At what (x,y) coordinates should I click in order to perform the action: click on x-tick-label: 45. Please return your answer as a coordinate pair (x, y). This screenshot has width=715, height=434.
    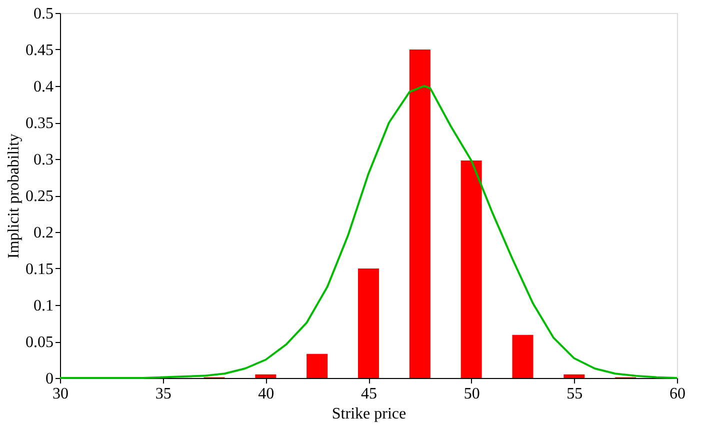
    Looking at the image, I should click on (369, 394).